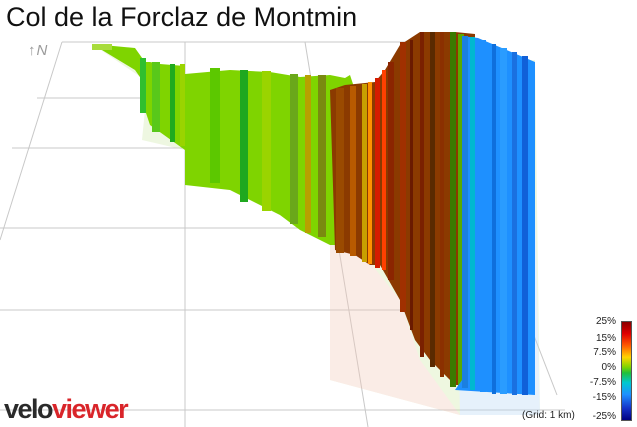 Image resolution: width=637 pixels, height=427 pixels. What do you see at coordinates (604, 352) in the screenshot?
I see `legend-label: 7.5%` at bounding box center [604, 352].